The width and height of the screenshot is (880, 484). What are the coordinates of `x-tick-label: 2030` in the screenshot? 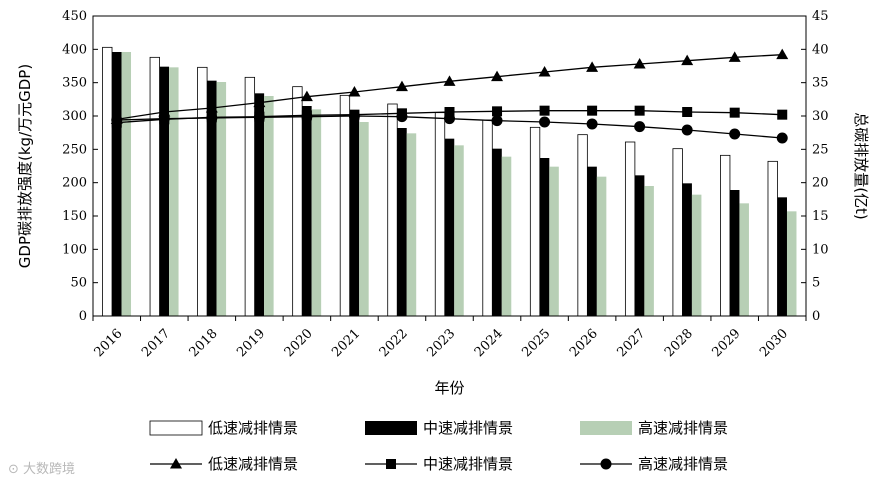 It's located at (774, 343).